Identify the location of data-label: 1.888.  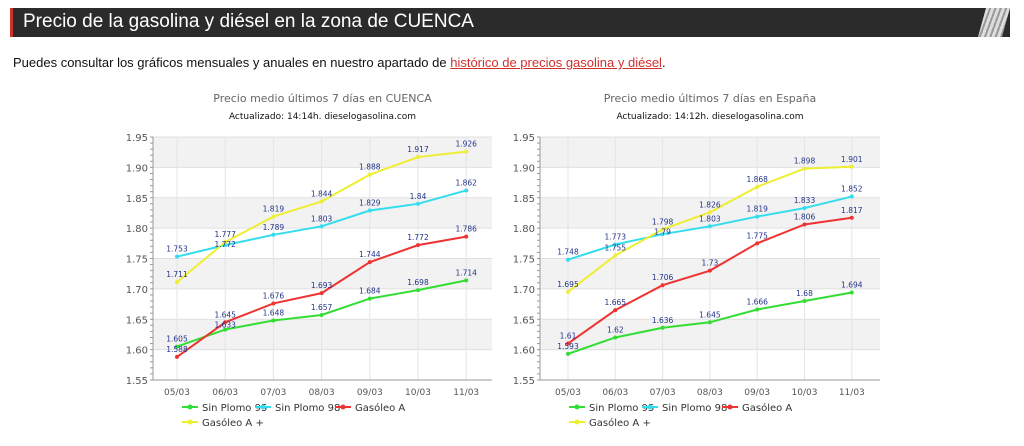
(370, 167).